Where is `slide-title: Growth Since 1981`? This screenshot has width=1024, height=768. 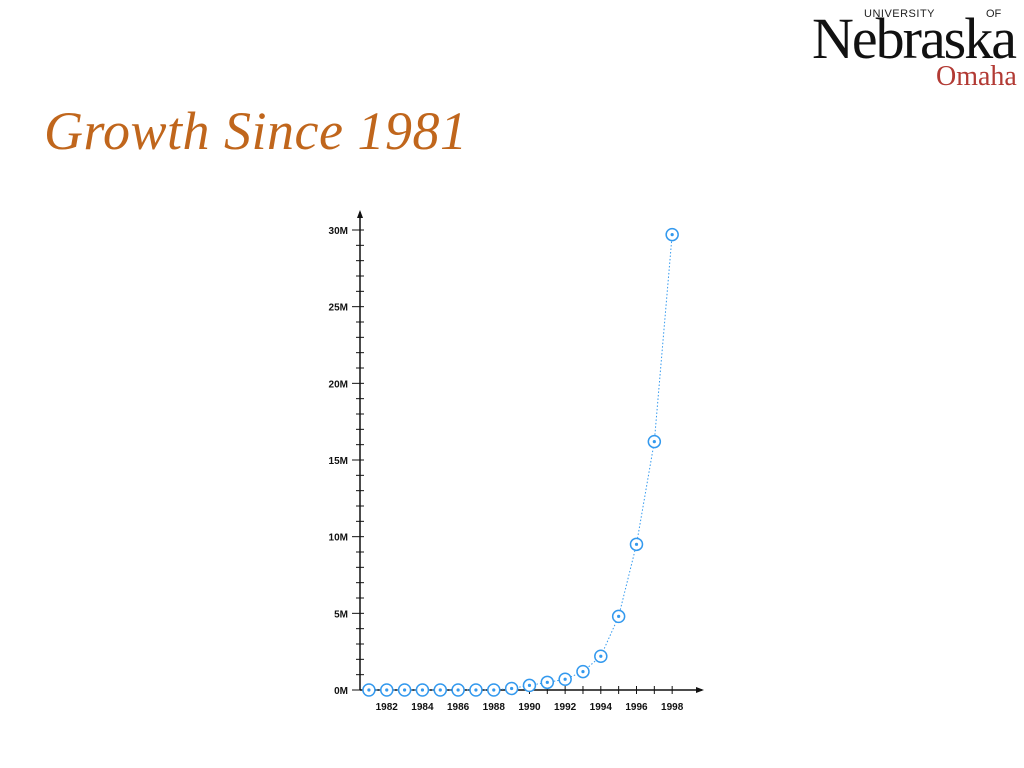
slide-title: Growth Since 1981 is located at coordinates (256, 131).